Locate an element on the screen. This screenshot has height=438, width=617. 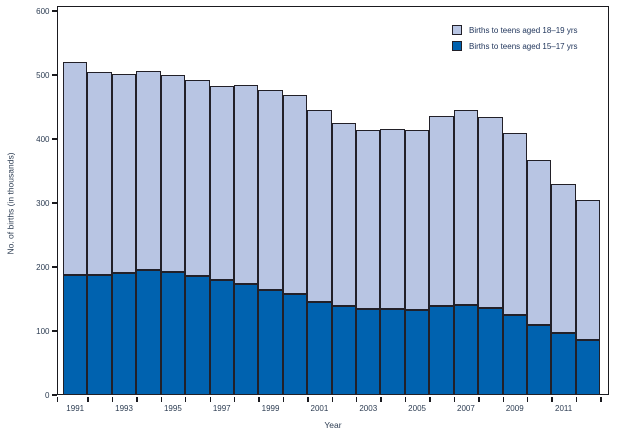
y-axis-title: No. of births (in thousands) is located at coordinates (10, 203).